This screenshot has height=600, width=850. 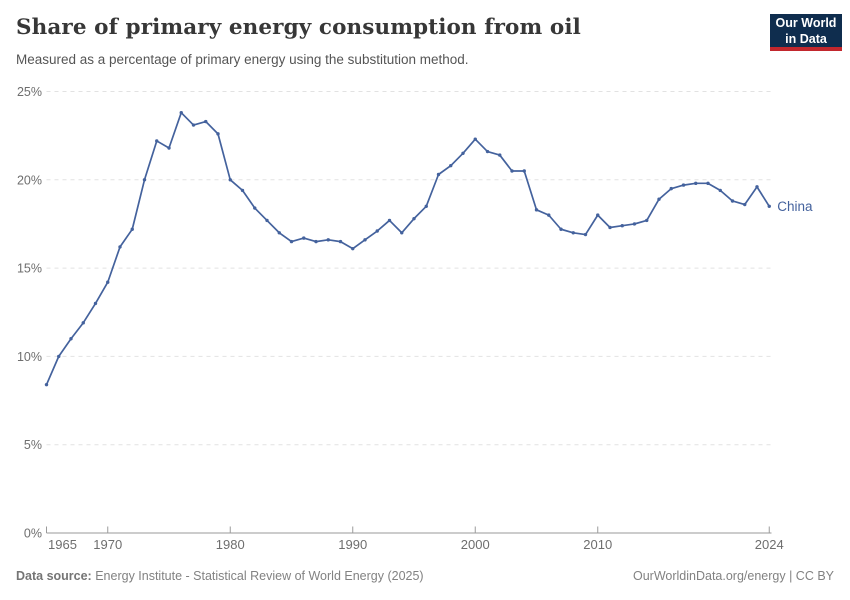 What do you see at coordinates (365, 240) in the screenshot?
I see `data-point-1991` at bounding box center [365, 240].